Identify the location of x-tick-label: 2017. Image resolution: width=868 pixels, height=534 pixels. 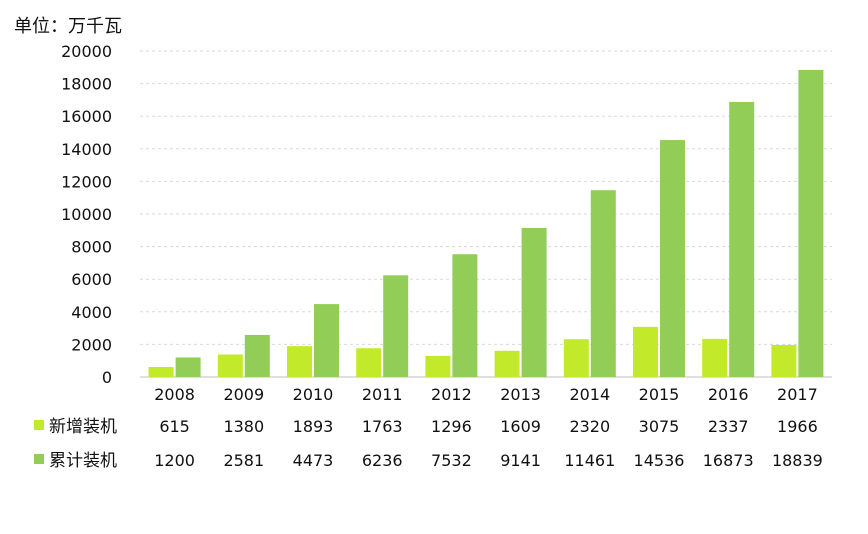
(797, 394).